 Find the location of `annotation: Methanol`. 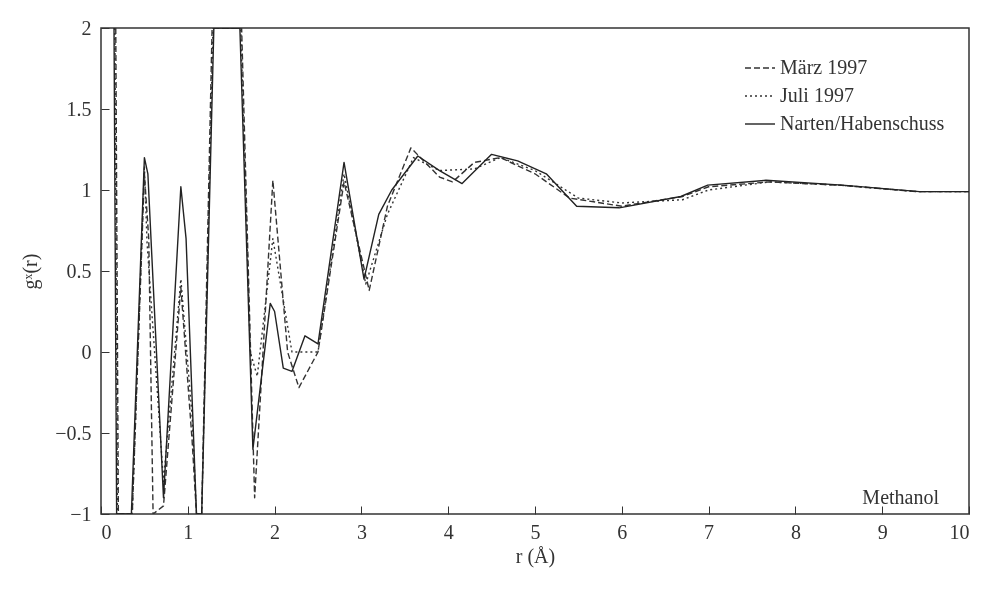

annotation: Methanol is located at coordinates (901, 497).